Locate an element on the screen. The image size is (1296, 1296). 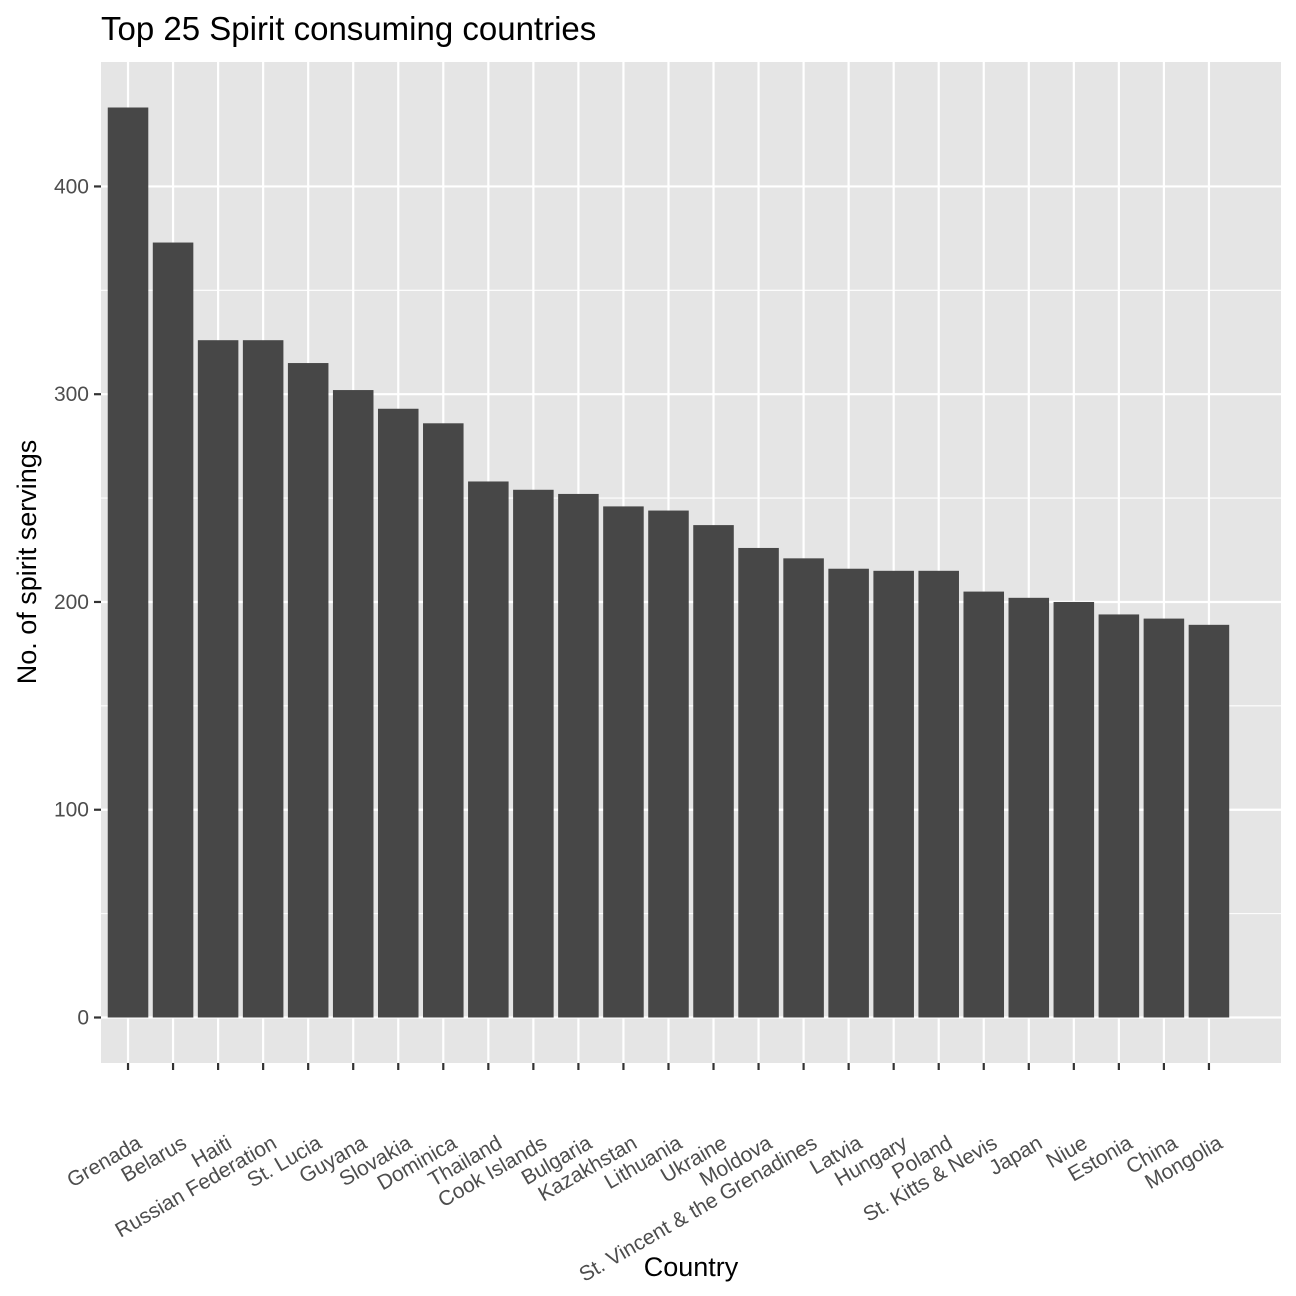
chart-title: Top 25 Spirit consuming countries is located at coordinates (348, 28).